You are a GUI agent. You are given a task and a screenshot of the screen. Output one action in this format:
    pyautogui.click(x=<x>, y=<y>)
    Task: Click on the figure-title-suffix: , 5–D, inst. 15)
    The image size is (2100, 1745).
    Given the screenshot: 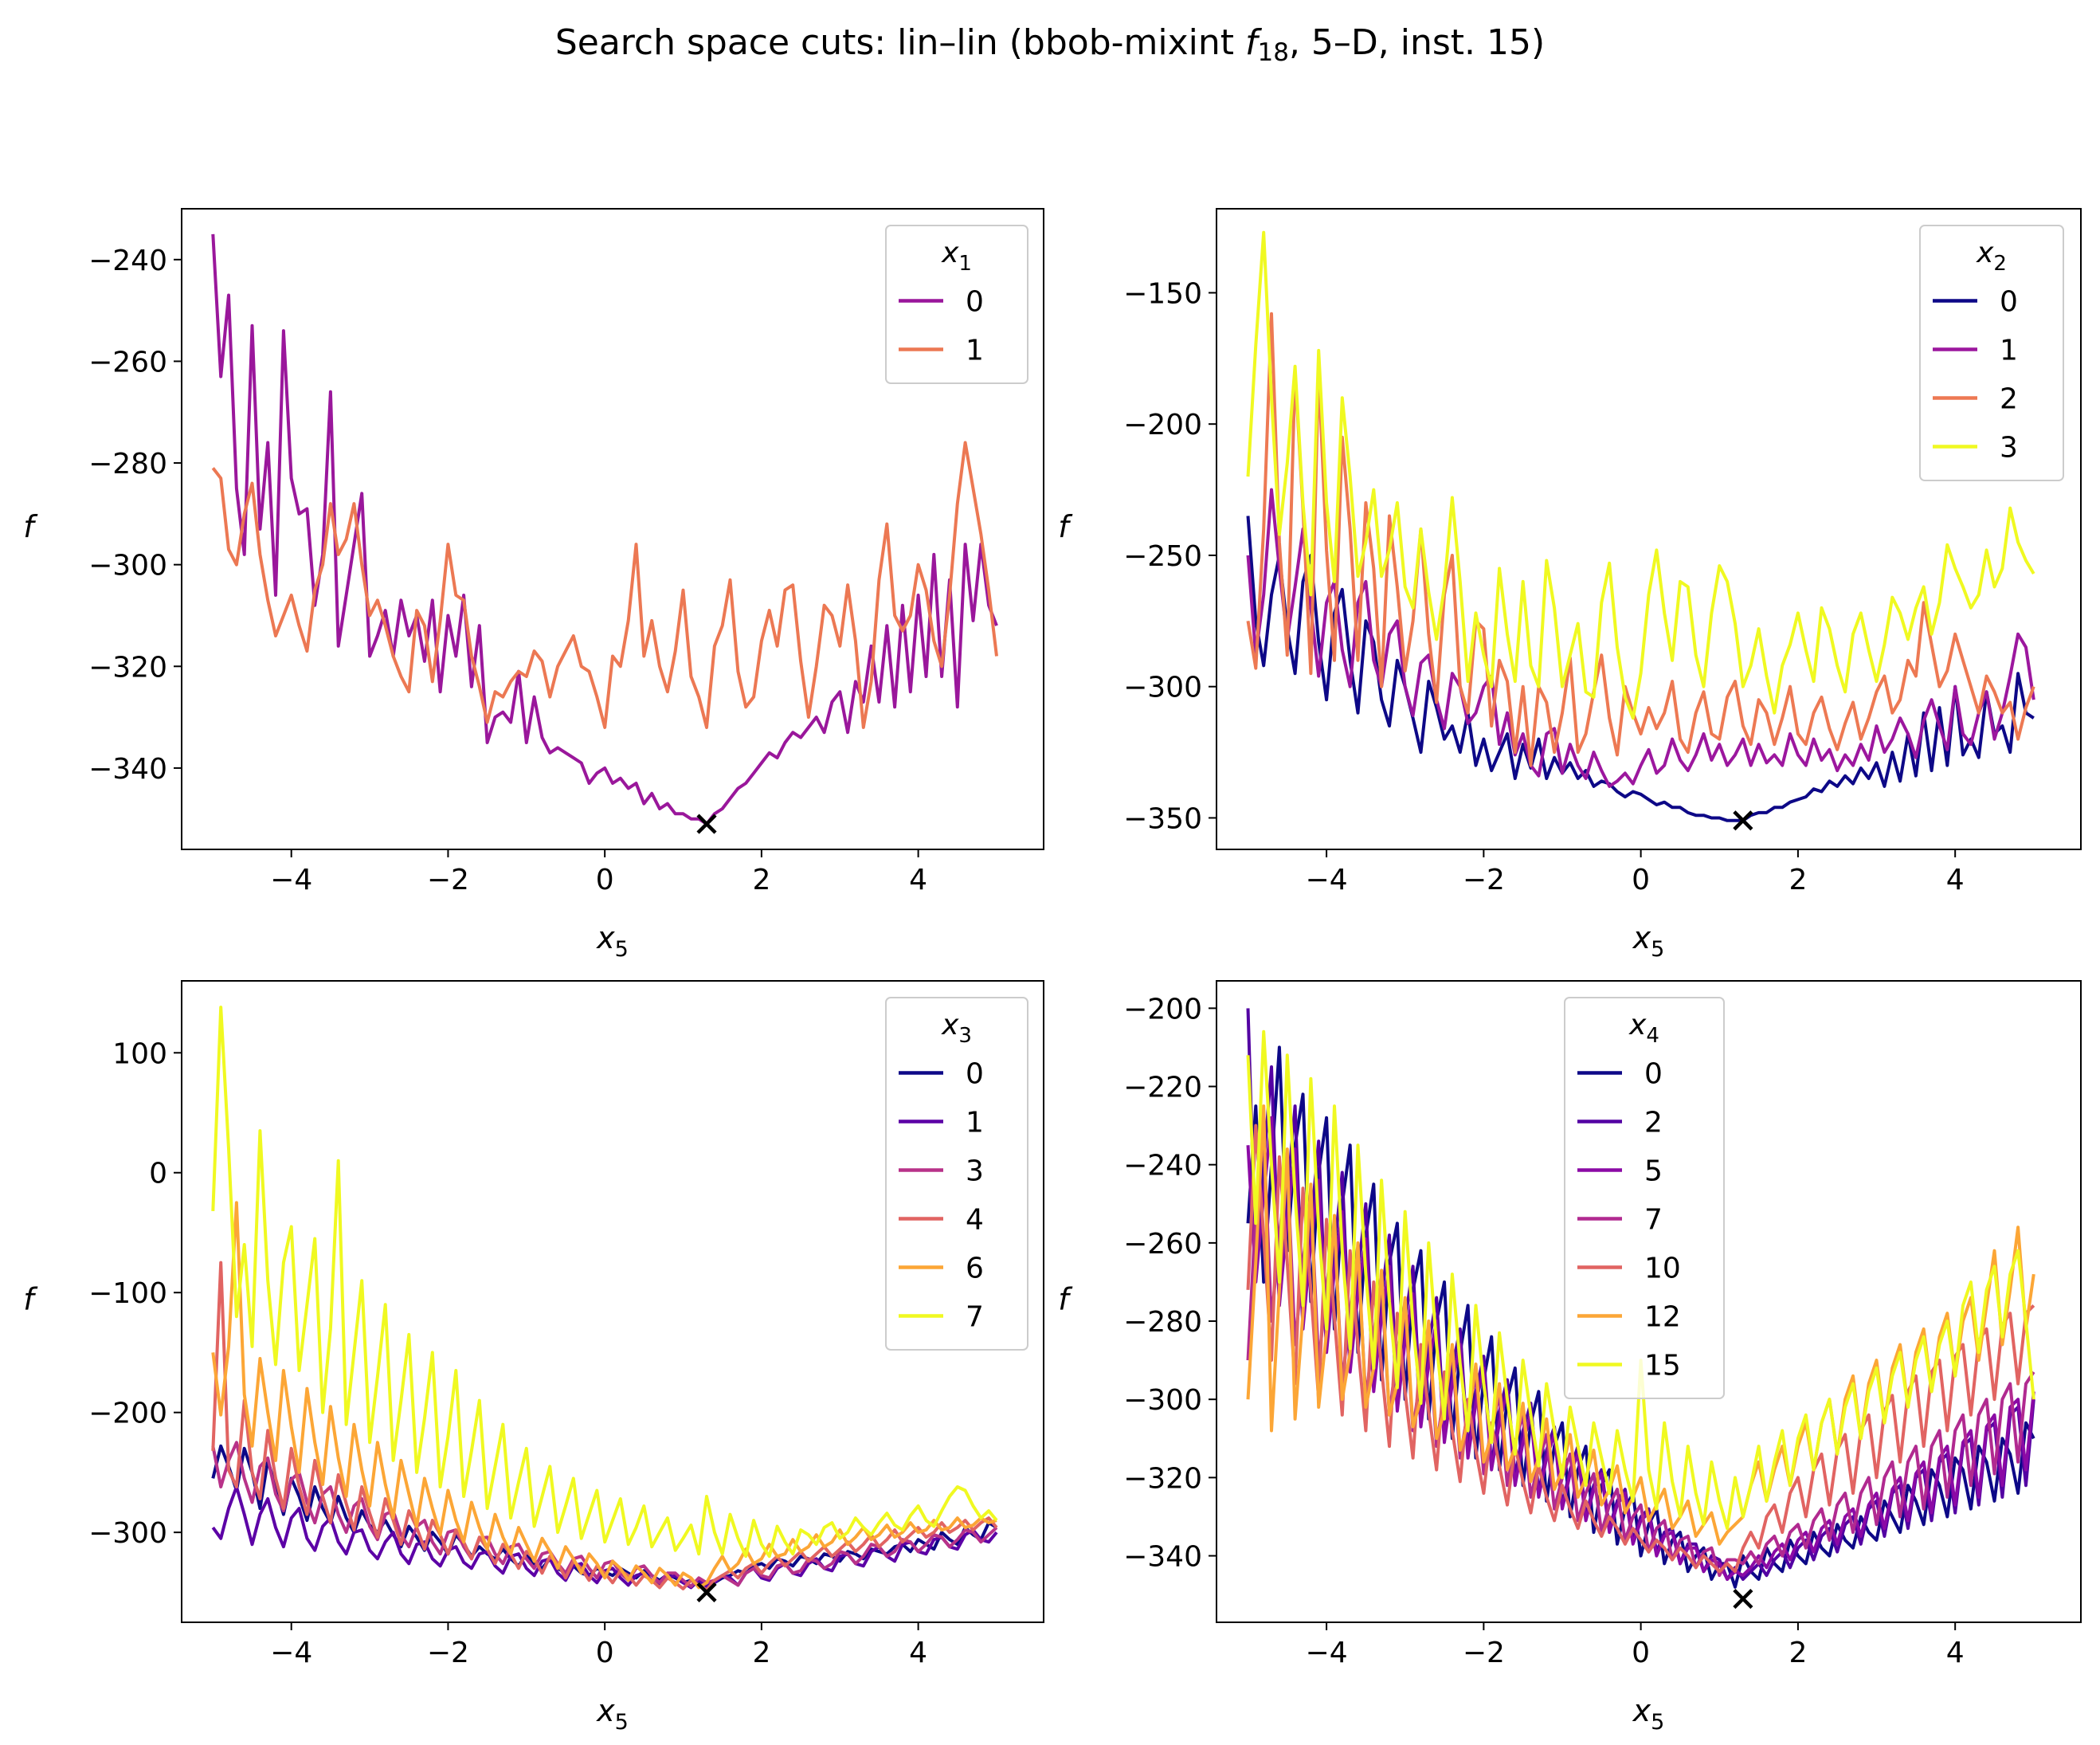 What is the action you would take?
    pyautogui.click(x=1417, y=42)
    